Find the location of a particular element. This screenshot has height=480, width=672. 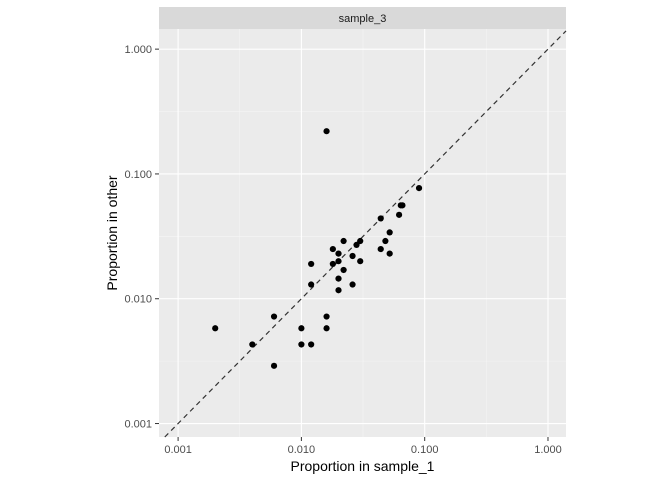

x-axis-ticks: 0.001 0.010 0.100 1.000 is located at coordinates (363, 446).